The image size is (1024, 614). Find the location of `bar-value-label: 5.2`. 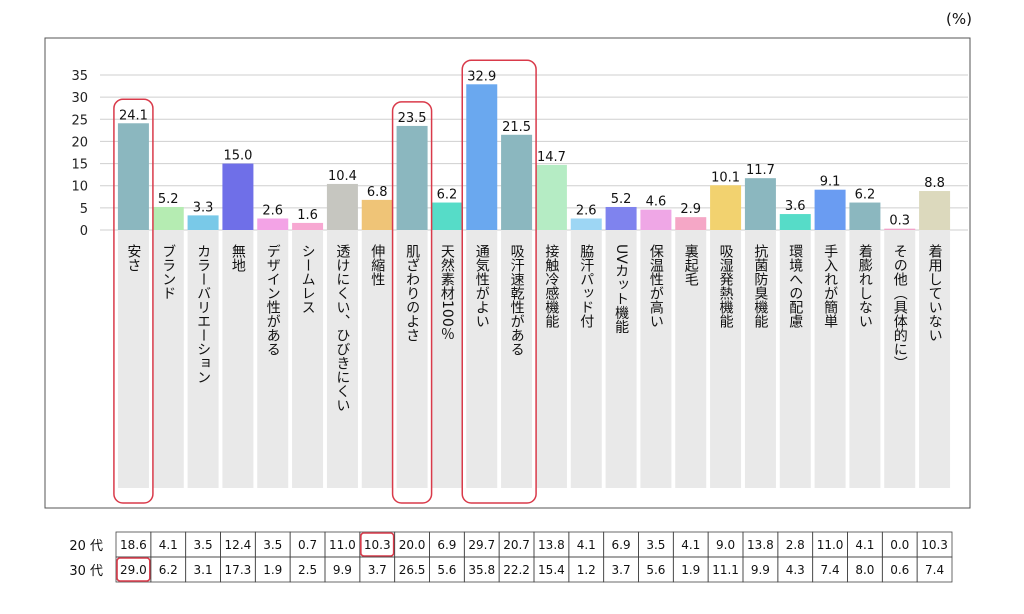

bar-value-label: 5.2 is located at coordinates (621, 199).